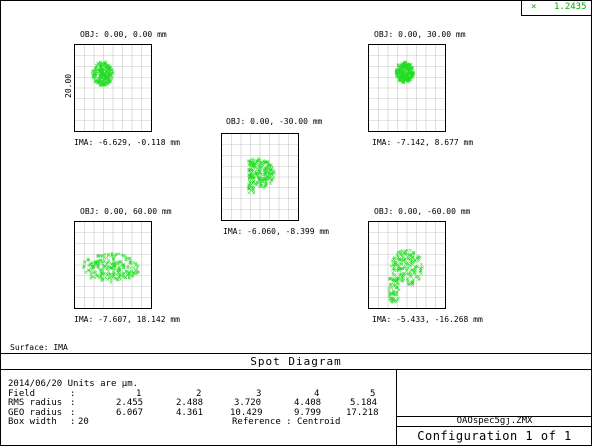 The height and width of the screenshot is (447, 593). Describe the element at coordinates (296, 361) in the screenshot. I see `chart-title: Spot Diagram` at that location.